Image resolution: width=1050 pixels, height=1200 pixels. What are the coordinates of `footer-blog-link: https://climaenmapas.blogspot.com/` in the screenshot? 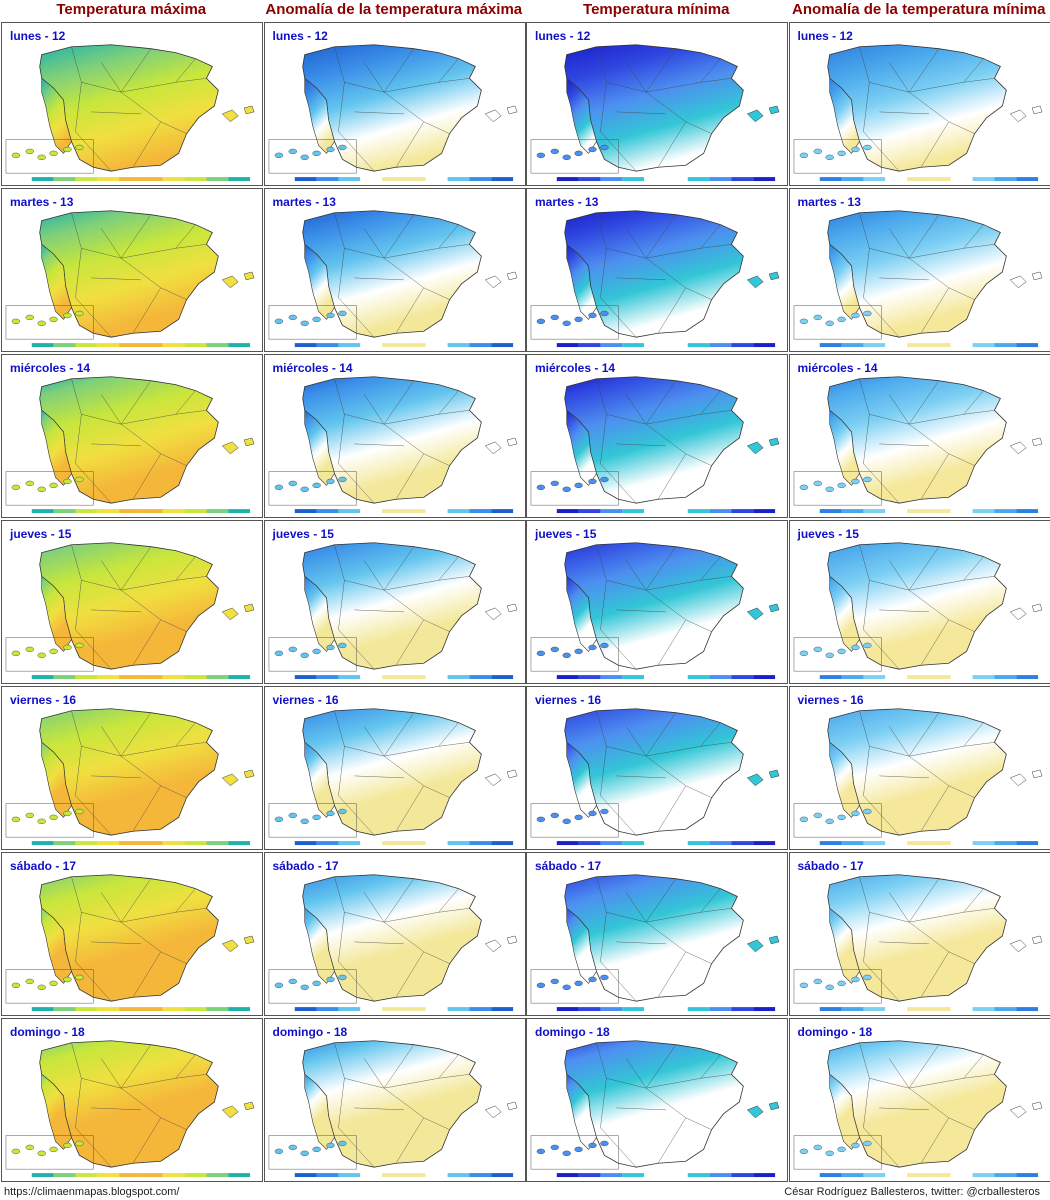 It's located at (92, 1192).